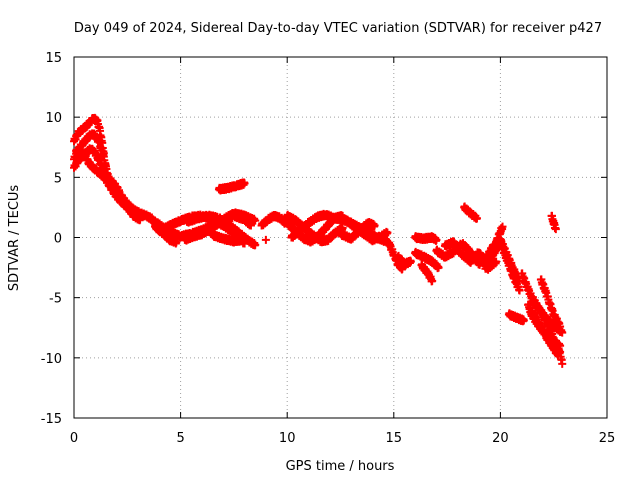  What do you see at coordinates (394, 438) in the screenshot?
I see `x-tick-label: 15` at bounding box center [394, 438].